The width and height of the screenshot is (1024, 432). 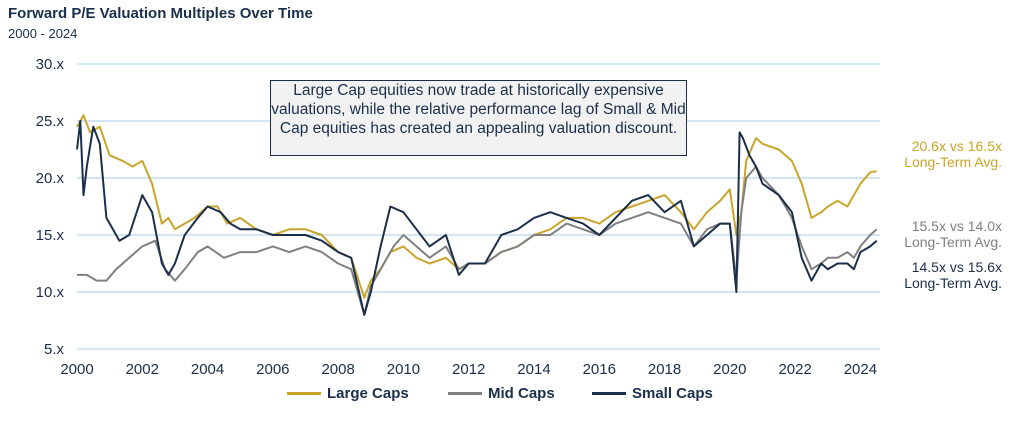 What do you see at coordinates (50, 178) in the screenshot?
I see `y-tick-label: 20.x` at bounding box center [50, 178].